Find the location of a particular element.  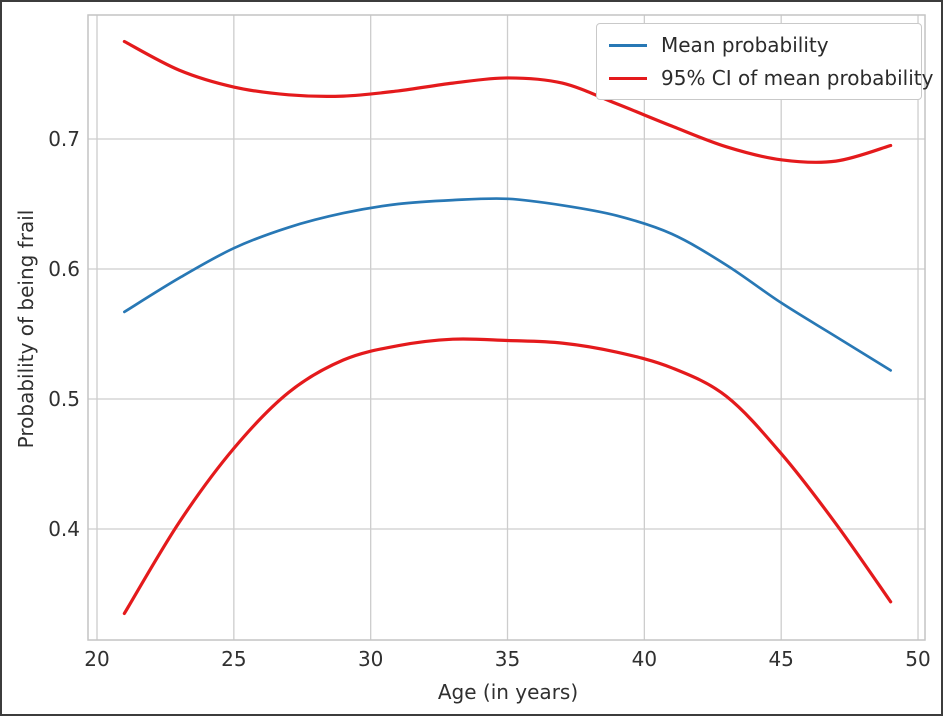

x-tick-label: 20 is located at coordinates (97, 659).